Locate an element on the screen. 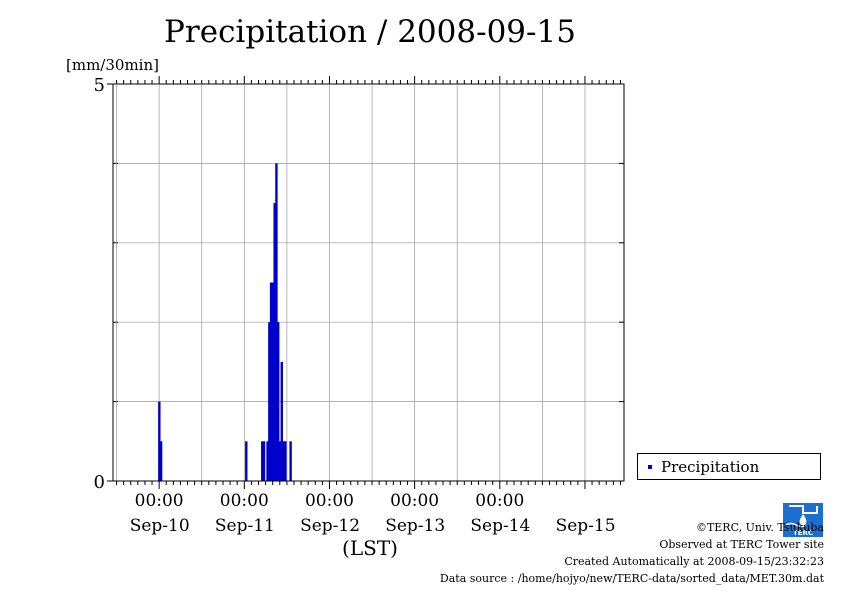 Image resolution: width=842 pixels, height=595 pixels. y-tick-label: 0 is located at coordinates (99, 482).